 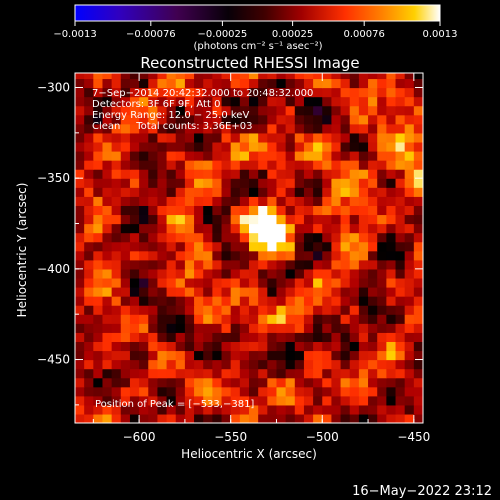 What do you see at coordinates (172, 126) in the screenshot?
I see `annotation-clean-counts: Clean Total counts: 3.36E+03` at bounding box center [172, 126].